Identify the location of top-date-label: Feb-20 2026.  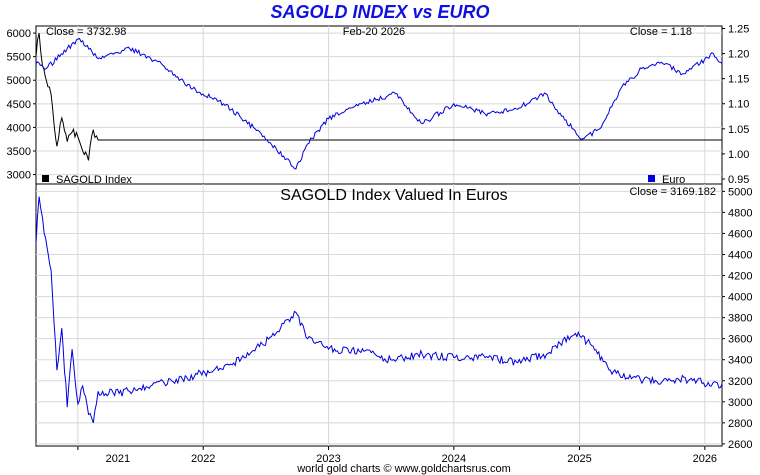
(374, 32).